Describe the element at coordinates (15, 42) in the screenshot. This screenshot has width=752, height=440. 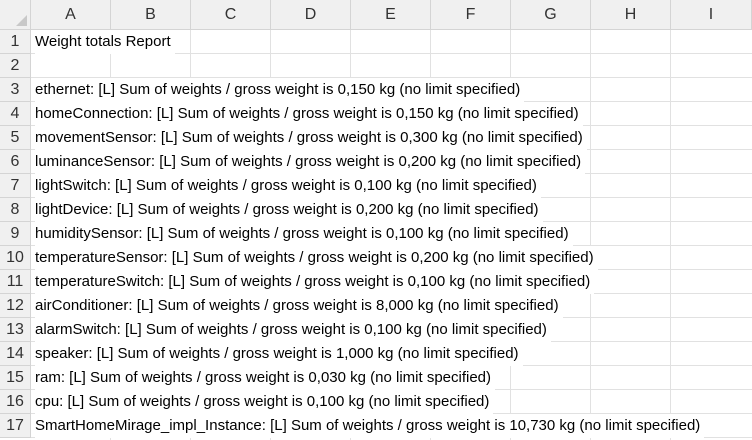
I see `row-header-1: 1` at that location.